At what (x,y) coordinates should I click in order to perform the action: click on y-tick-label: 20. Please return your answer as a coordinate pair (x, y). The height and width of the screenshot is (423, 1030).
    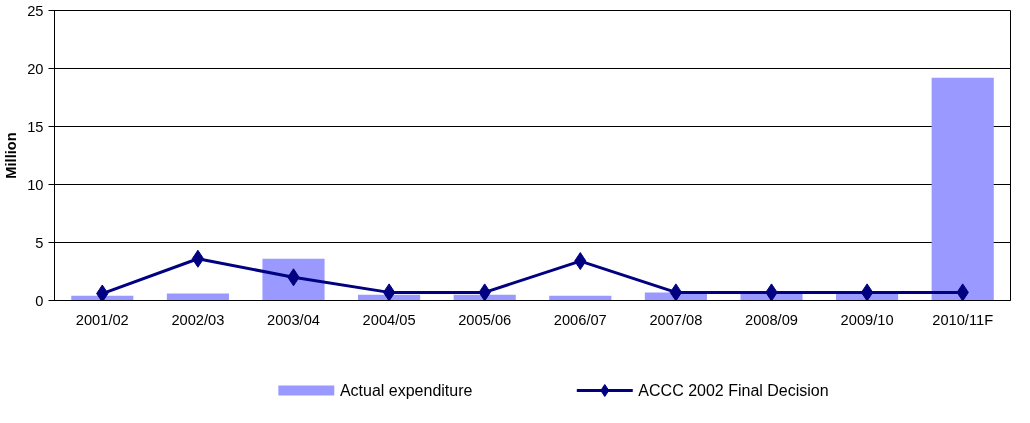
    Looking at the image, I should click on (35, 68).